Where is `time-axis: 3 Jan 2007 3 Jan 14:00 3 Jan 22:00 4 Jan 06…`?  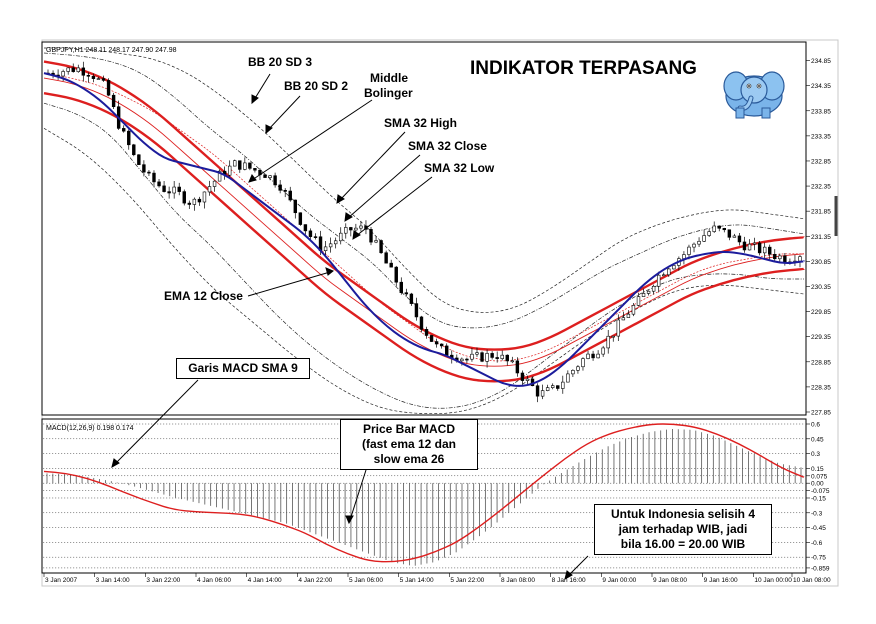 time-axis: 3 Jan 2007 3 Jan 14:00 3 Jan 22:00 4 Jan 06… is located at coordinates (437, 578).